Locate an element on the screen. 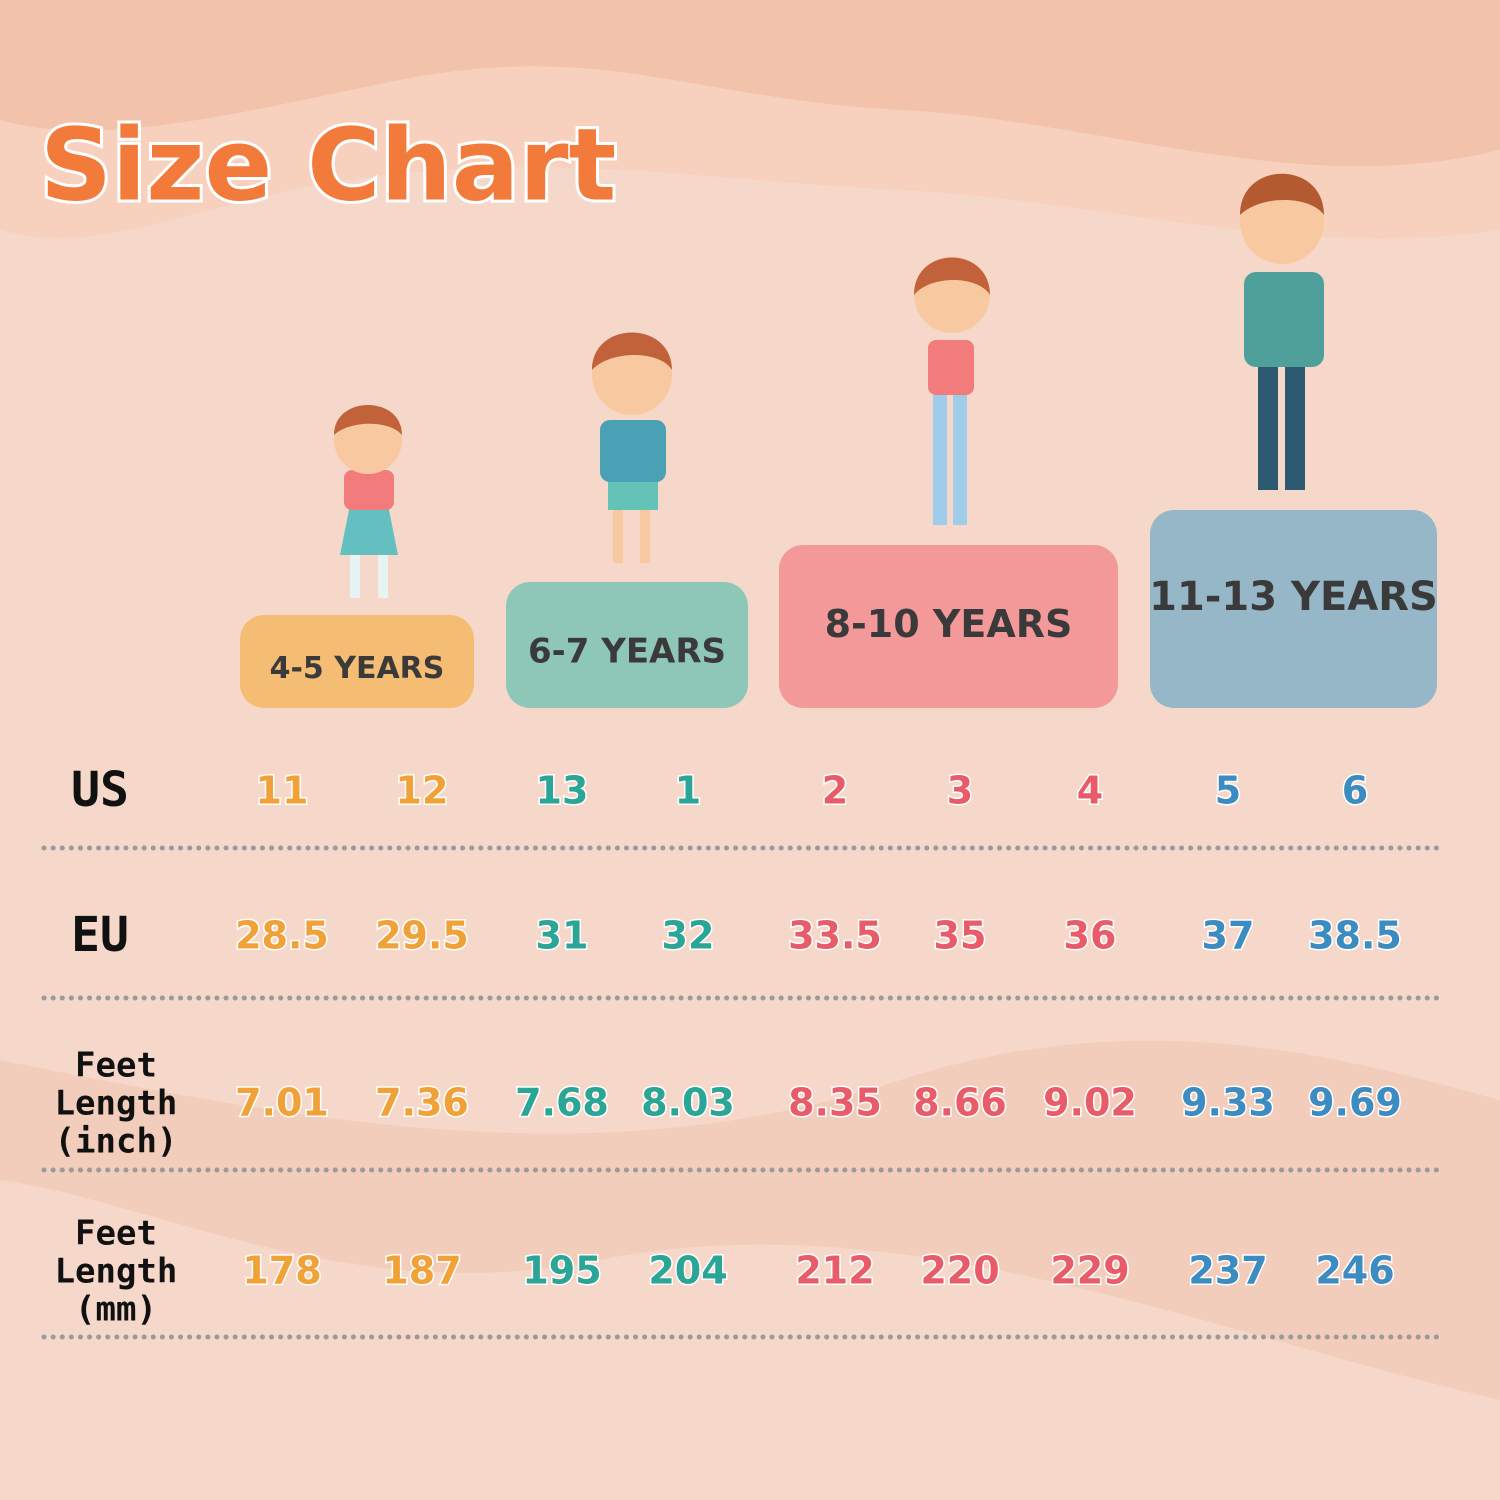 The height and width of the screenshot is (1500, 1500). size-value: 195 is located at coordinates (561, 1271).